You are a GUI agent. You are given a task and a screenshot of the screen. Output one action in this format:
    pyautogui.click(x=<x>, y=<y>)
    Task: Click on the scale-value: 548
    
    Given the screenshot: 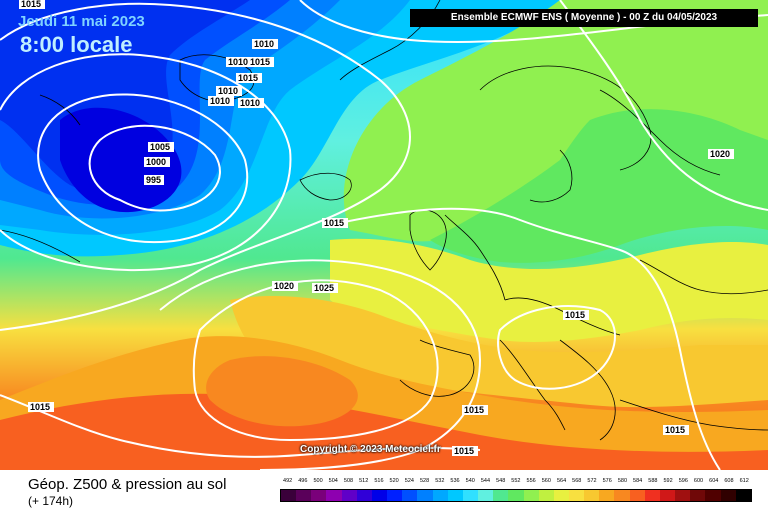 What is the action you would take?
    pyautogui.click(x=501, y=481)
    